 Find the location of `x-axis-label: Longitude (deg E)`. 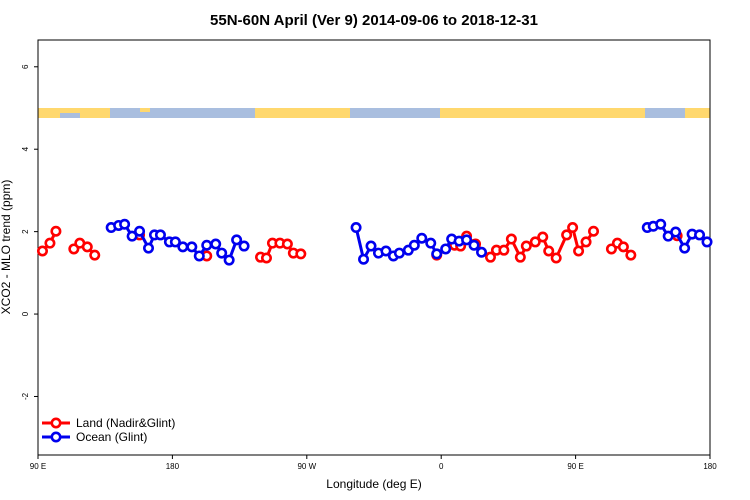

x-axis-label: Longitude (deg E) is located at coordinates (373, 484).